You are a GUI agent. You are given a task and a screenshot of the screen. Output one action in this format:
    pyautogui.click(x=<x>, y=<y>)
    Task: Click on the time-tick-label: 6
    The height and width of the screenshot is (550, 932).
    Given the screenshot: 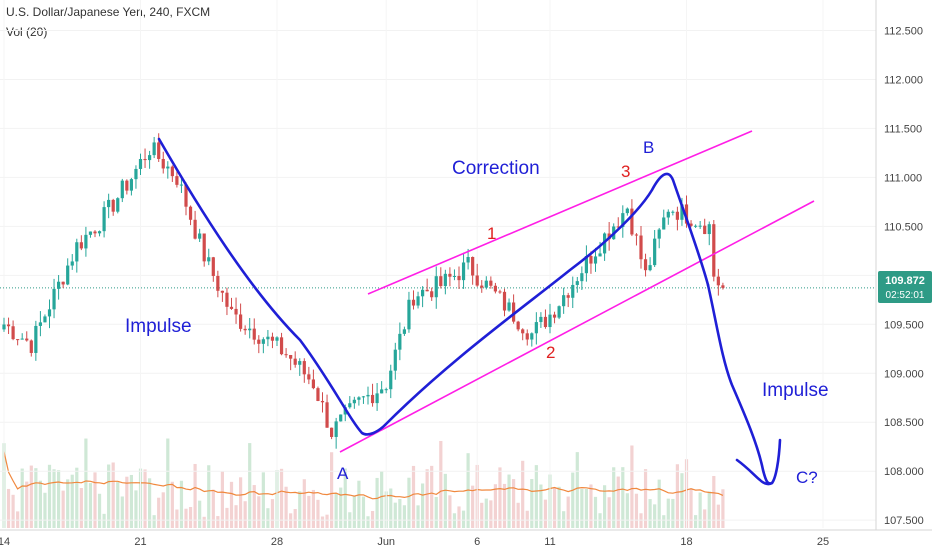 What is the action you would take?
    pyautogui.click(x=477, y=542)
    